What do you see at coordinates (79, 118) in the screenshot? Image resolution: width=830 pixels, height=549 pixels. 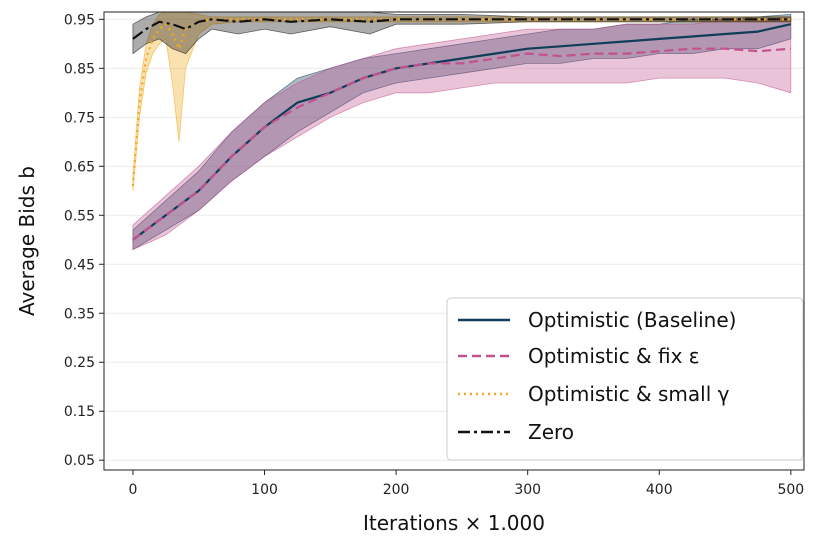 I see `y-tick-label: 0.75` at bounding box center [79, 118].